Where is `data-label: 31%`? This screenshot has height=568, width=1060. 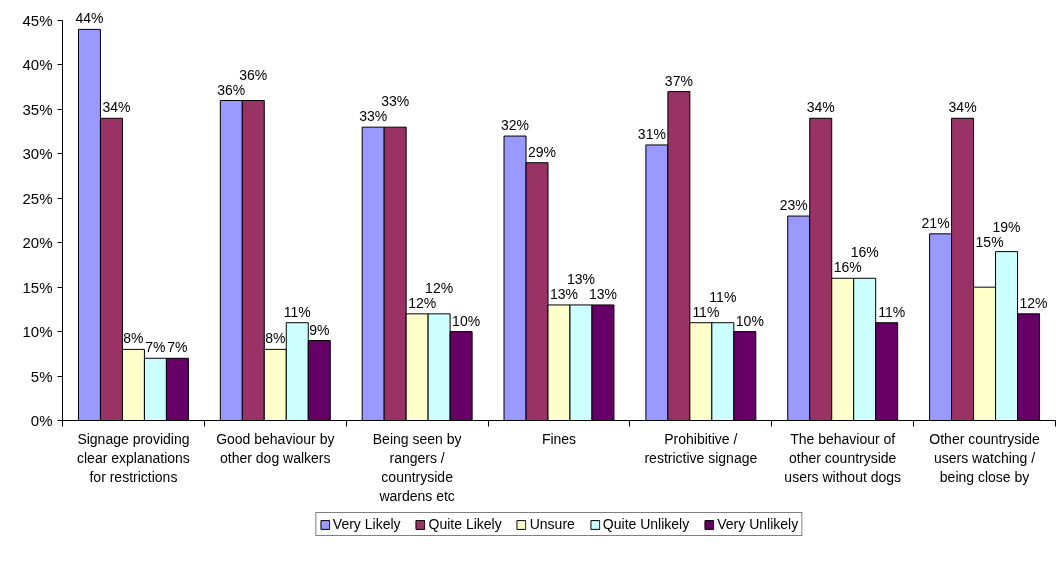 data-label: 31% is located at coordinates (651, 133).